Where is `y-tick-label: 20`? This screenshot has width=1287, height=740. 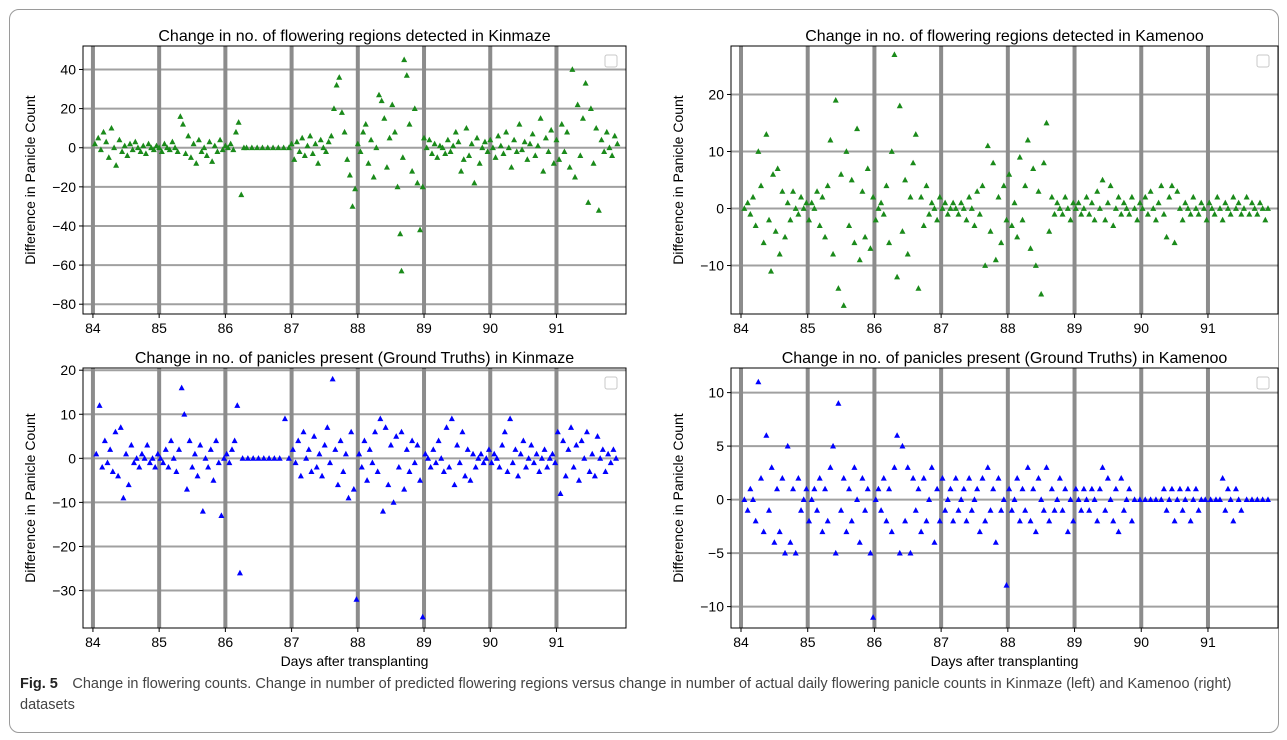
y-tick-label: 20 is located at coordinates (68, 109).